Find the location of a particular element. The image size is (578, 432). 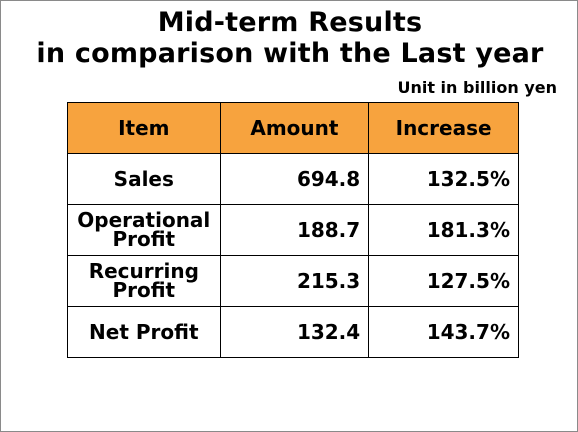

row-item-net-profit: Net Profit is located at coordinates (144, 332).